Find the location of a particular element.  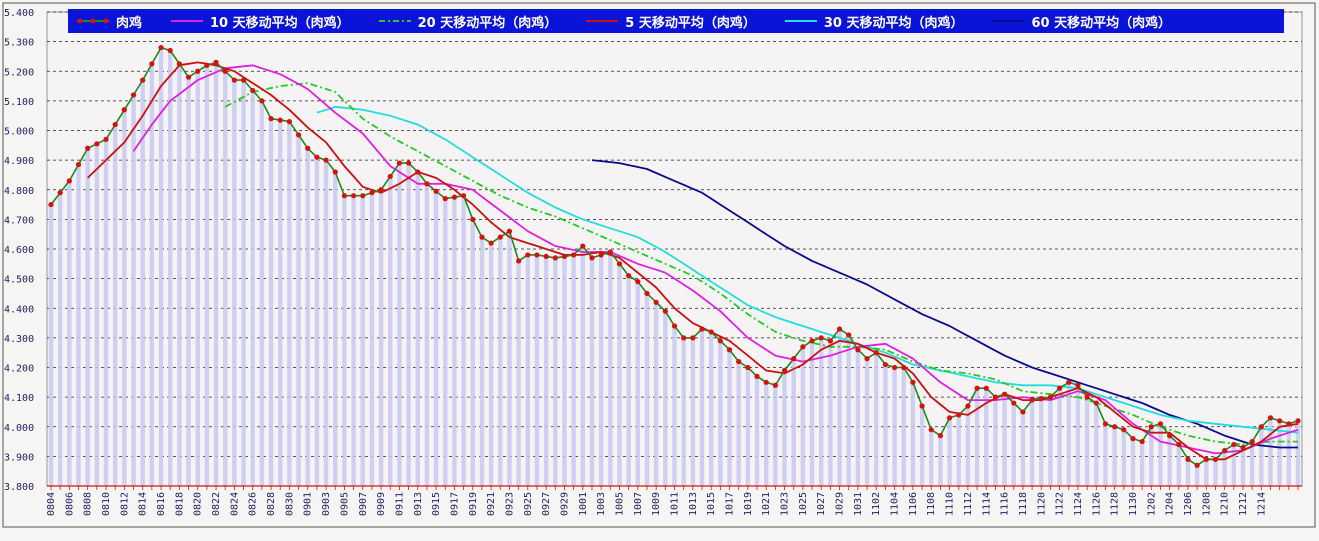

x-tick-label: 1108 is located at coordinates (931, 504).